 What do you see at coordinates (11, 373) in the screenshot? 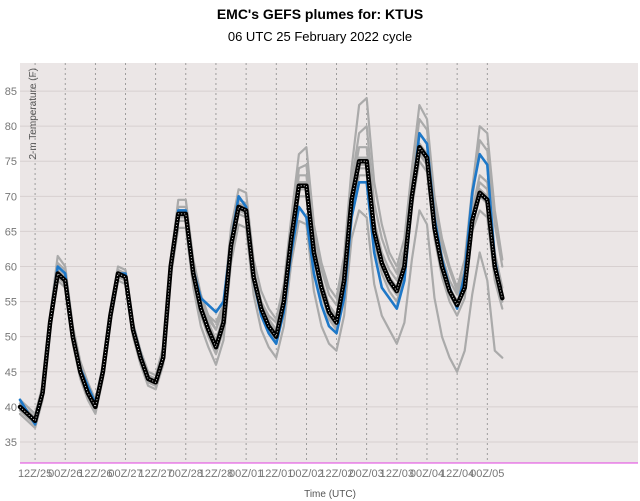
I see `y-tick-label: 45` at bounding box center [11, 373].